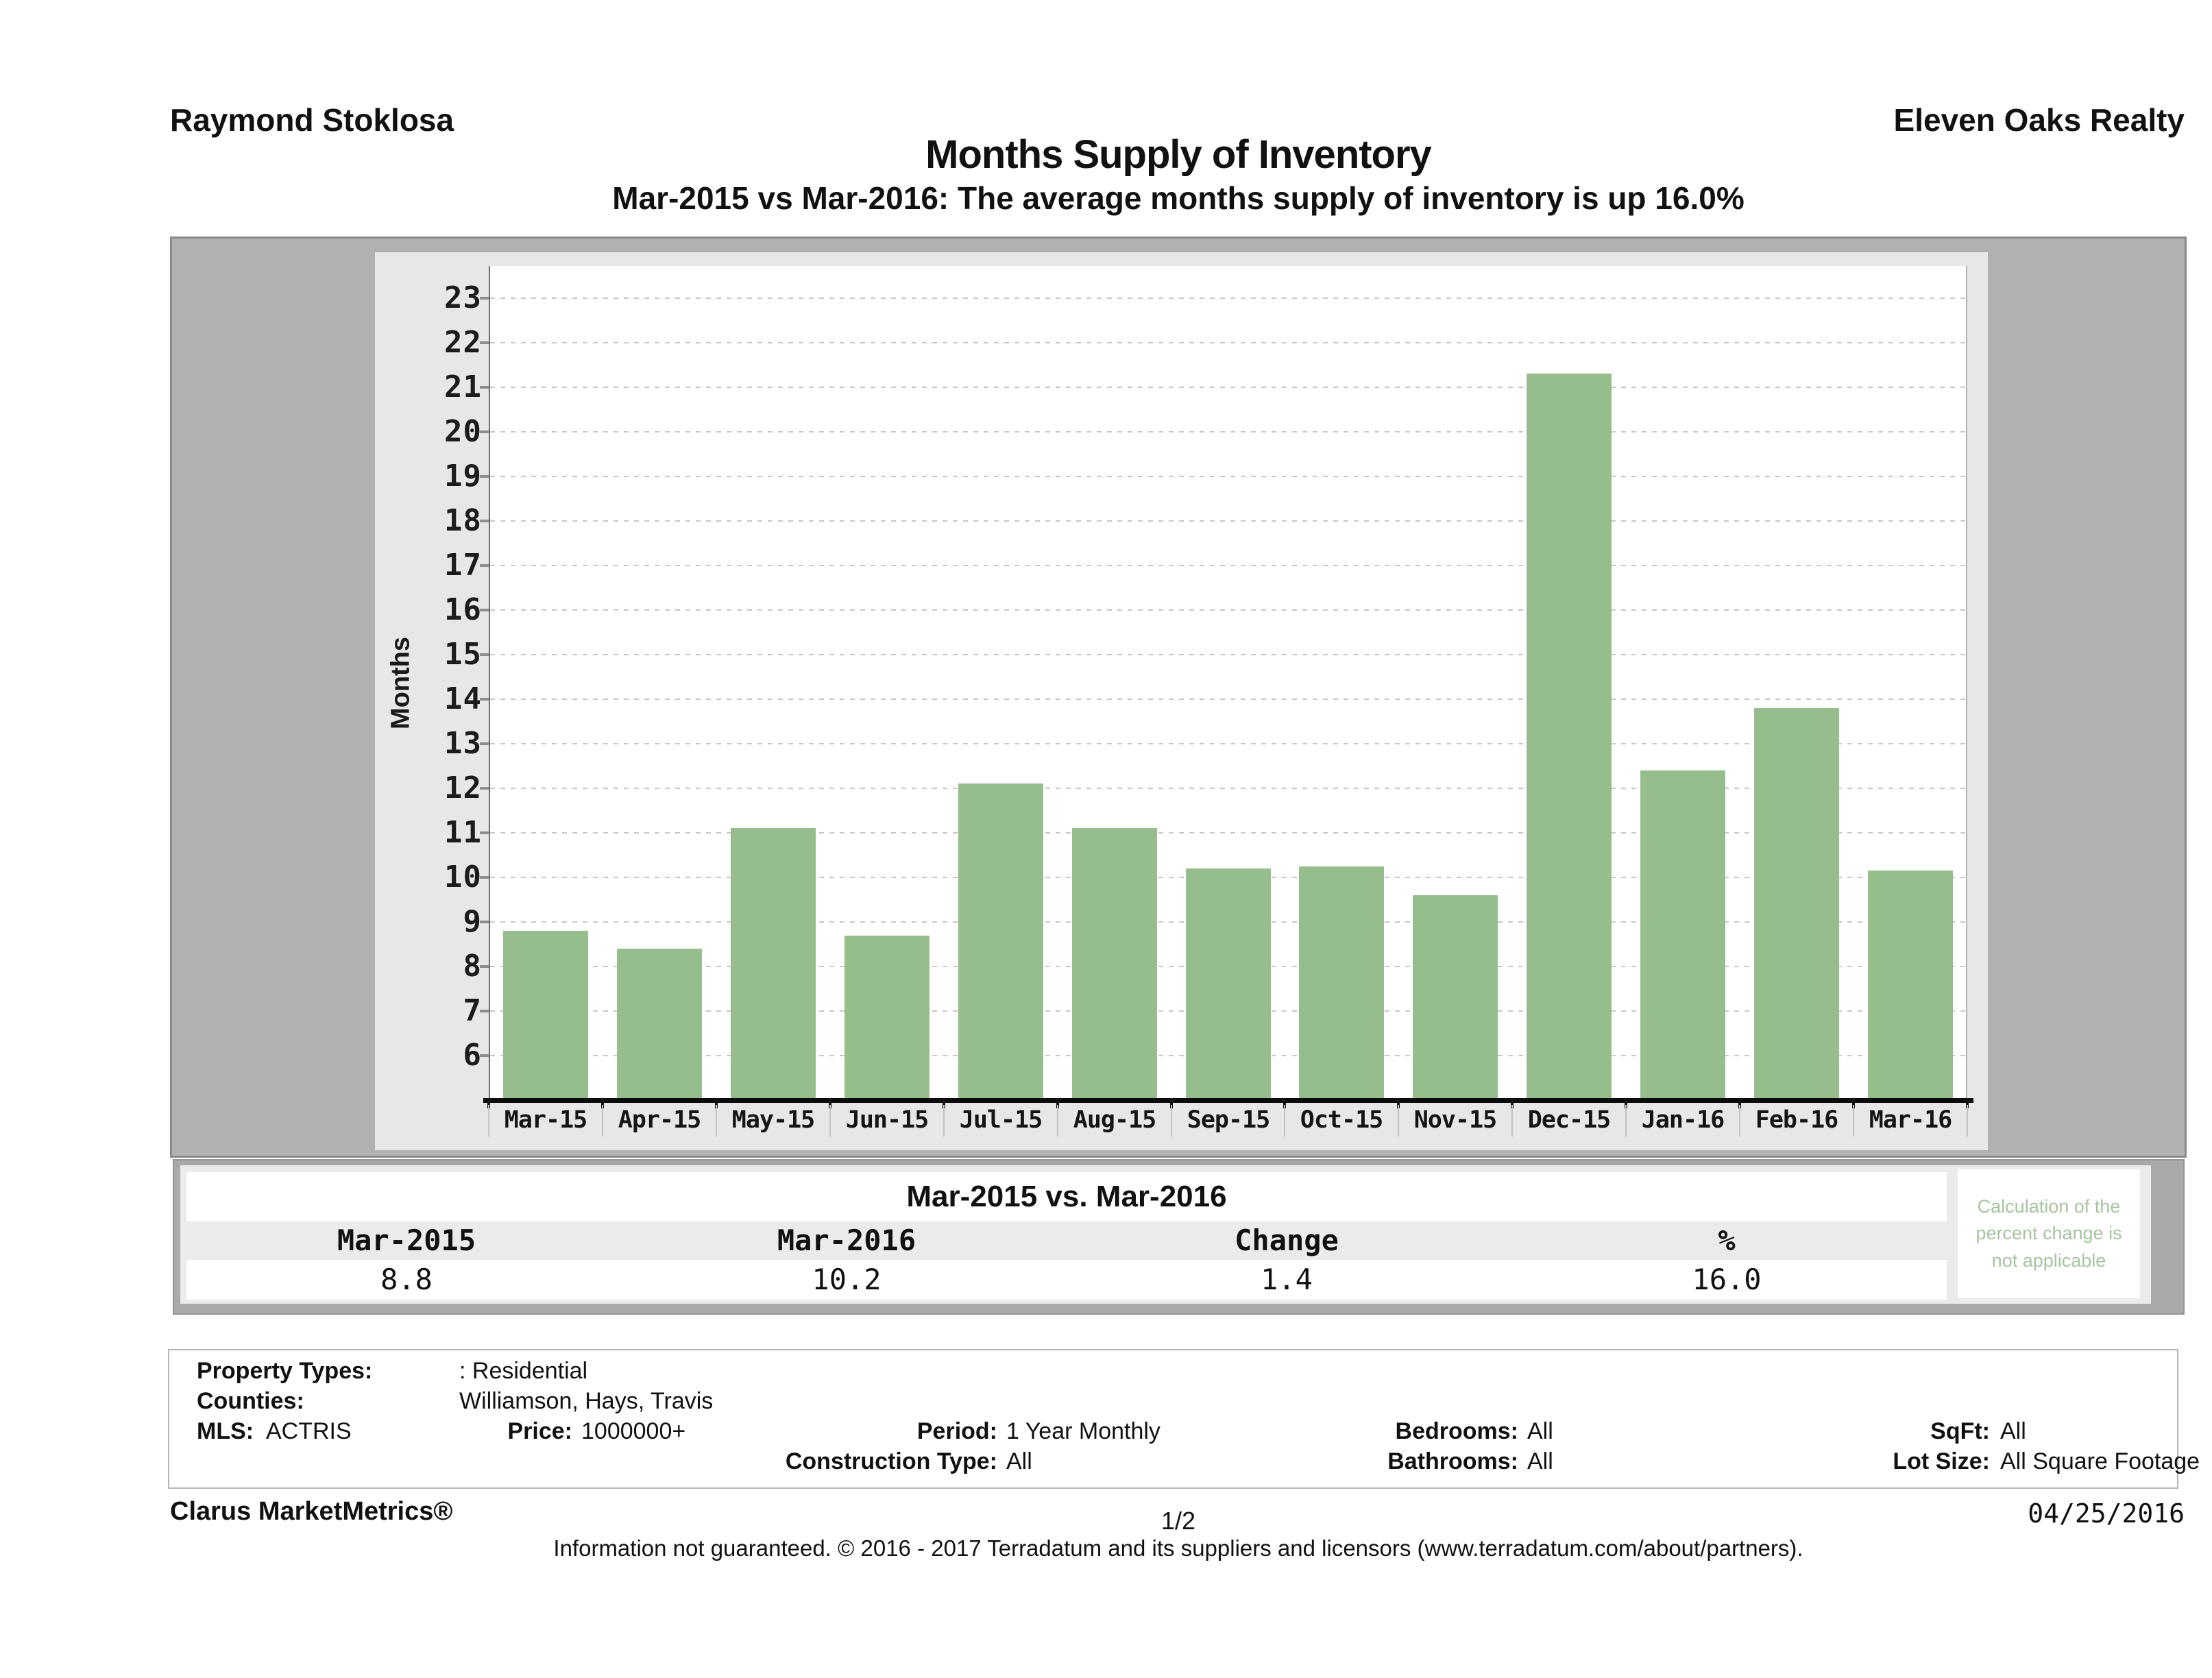 This screenshot has width=2212, height=1678. I want to click on period-value: 1 Year Monthly, so click(1083, 1431).